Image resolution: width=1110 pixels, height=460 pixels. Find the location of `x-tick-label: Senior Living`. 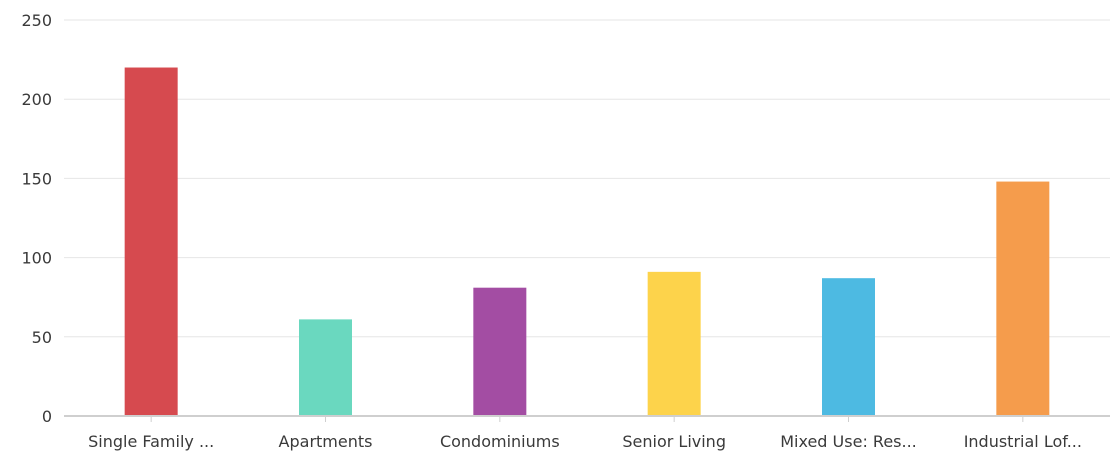

x-tick-label: Senior Living is located at coordinates (674, 441).